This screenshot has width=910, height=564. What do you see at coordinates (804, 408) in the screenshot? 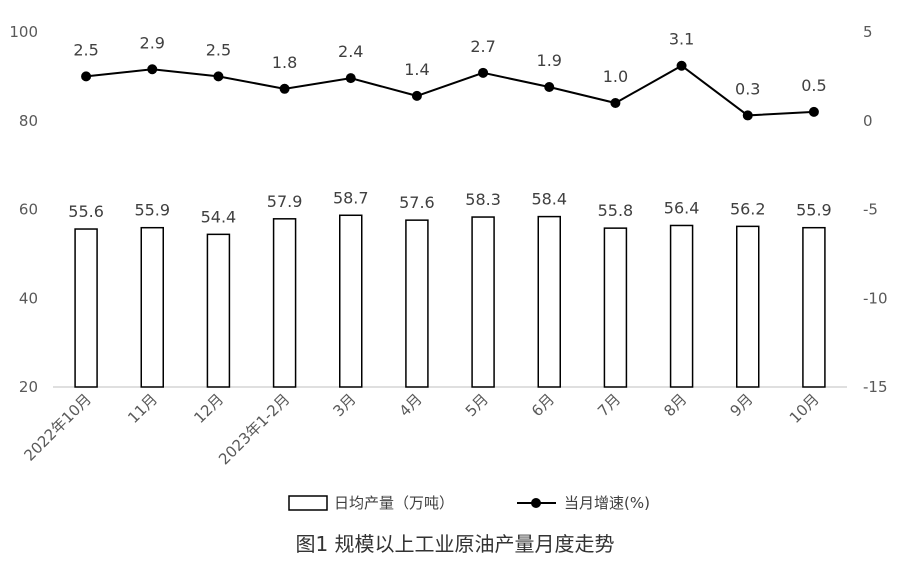
I see `x-axis-tick-label: 10月` at bounding box center [804, 408].